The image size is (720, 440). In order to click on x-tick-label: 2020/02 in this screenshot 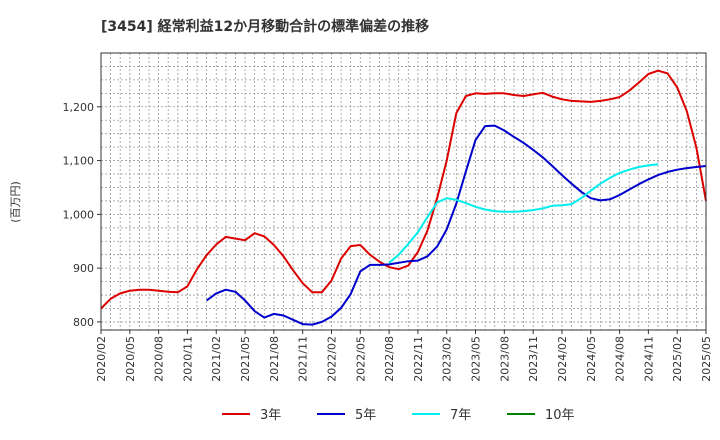, I will do `click(101, 359)`.